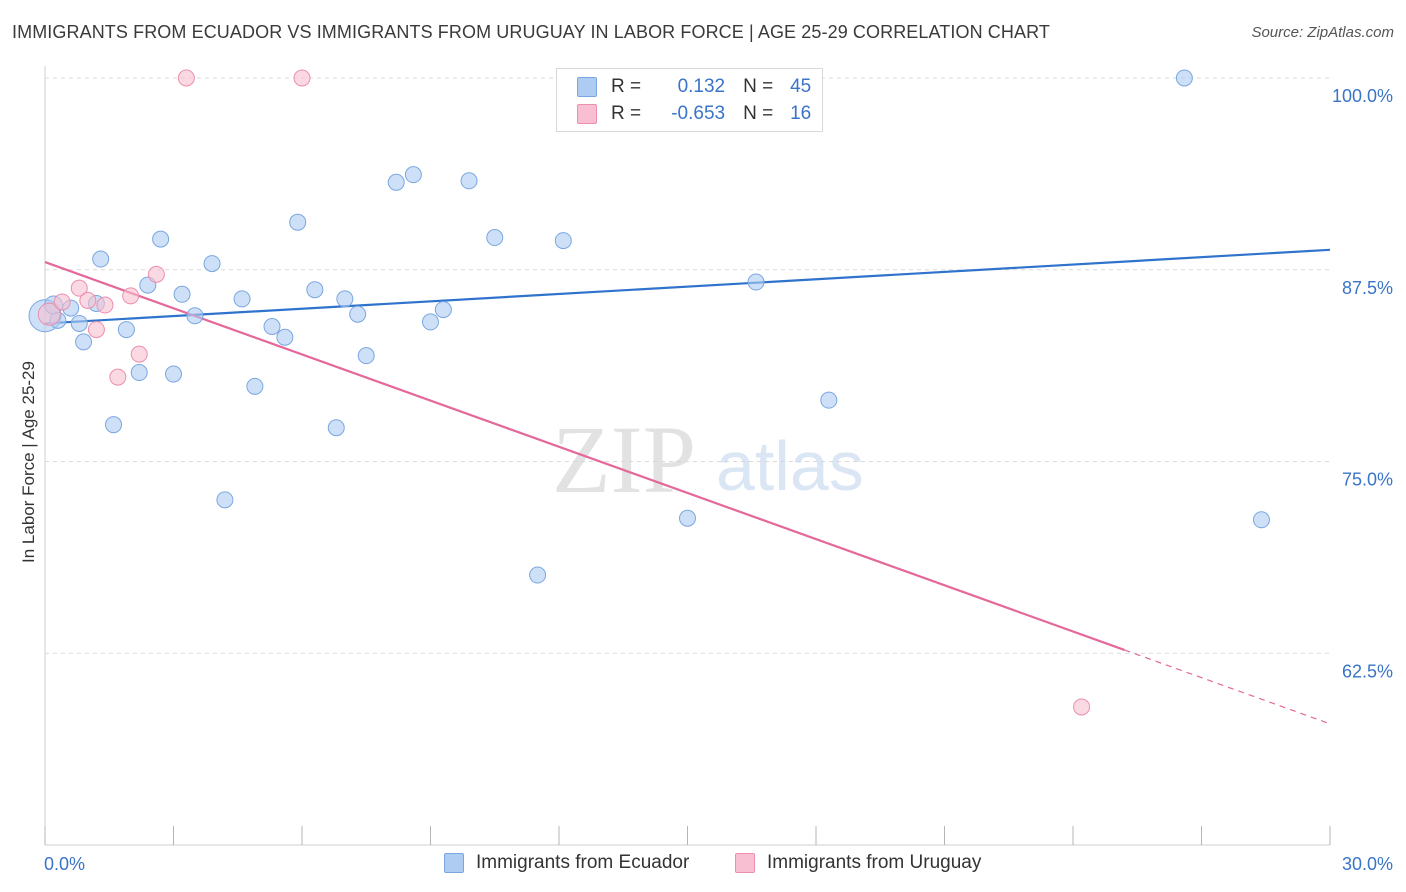  What do you see at coordinates (801, 86) in the screenshot?
I see `legend-n-value: 45` at bounding box center [801, 86].